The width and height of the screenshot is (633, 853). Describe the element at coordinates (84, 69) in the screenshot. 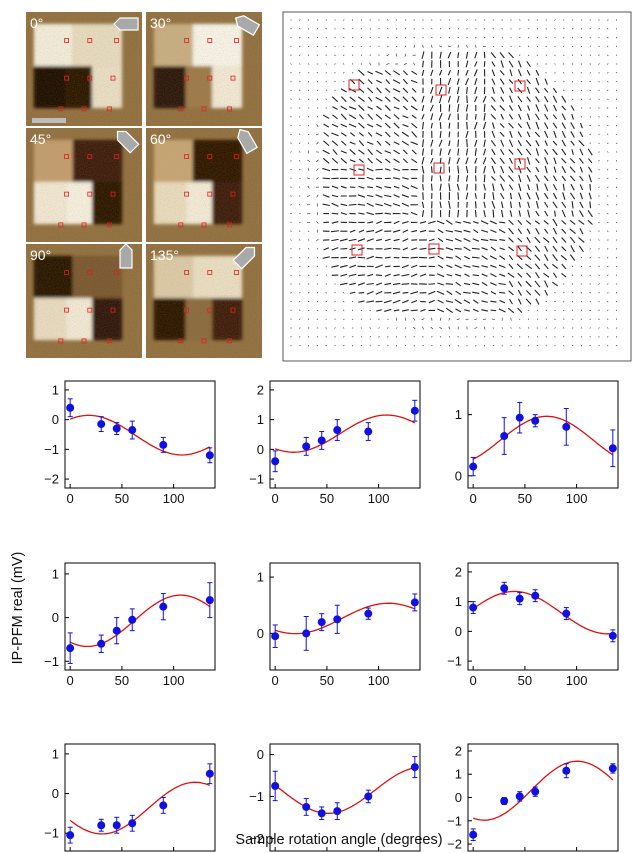

I see `pfm-image-panel: 0°` at that location.